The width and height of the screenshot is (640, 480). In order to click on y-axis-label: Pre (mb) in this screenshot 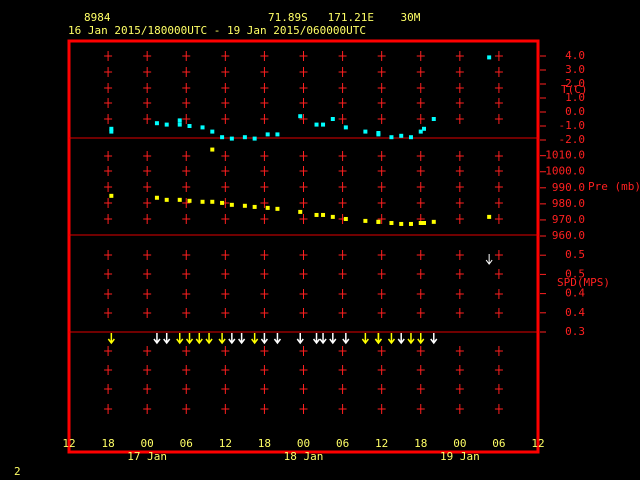, I will do `click(614, 186)`.